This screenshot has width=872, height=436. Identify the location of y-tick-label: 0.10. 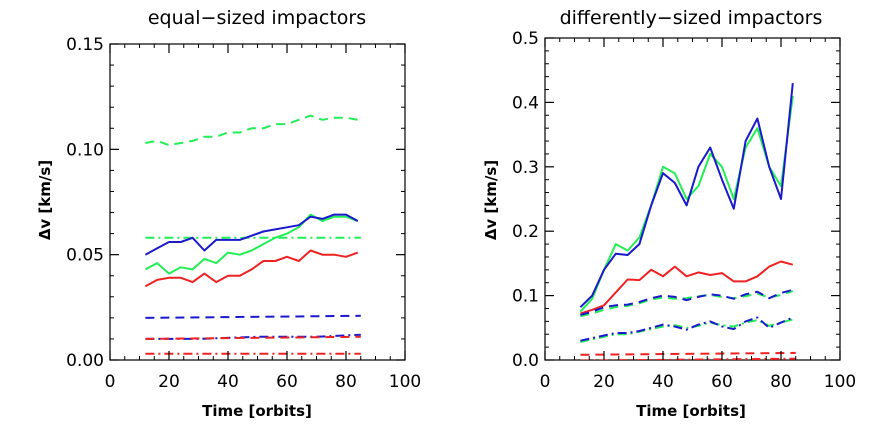
(85, 150).